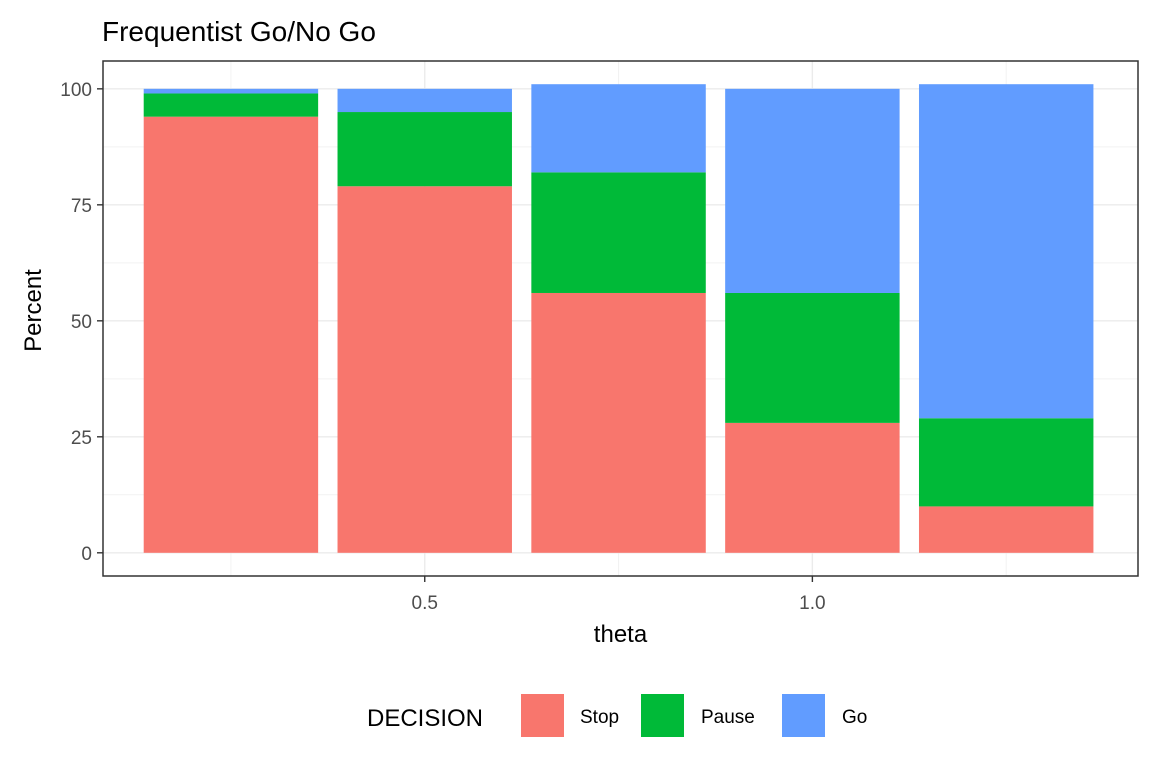  Describe the element at coordinates (728, 717) in the screenshot. I see `legend-label-pause: Pause` at that location.